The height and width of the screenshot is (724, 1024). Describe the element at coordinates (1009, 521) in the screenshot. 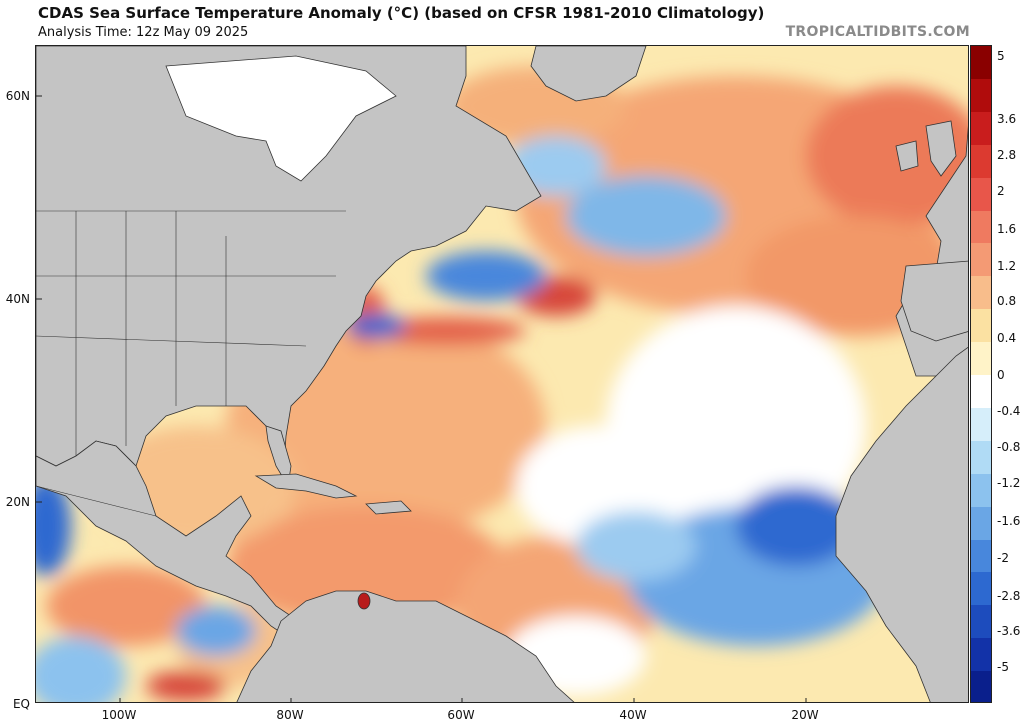

I see `colorbar-tick-label: -1.6` at that location.